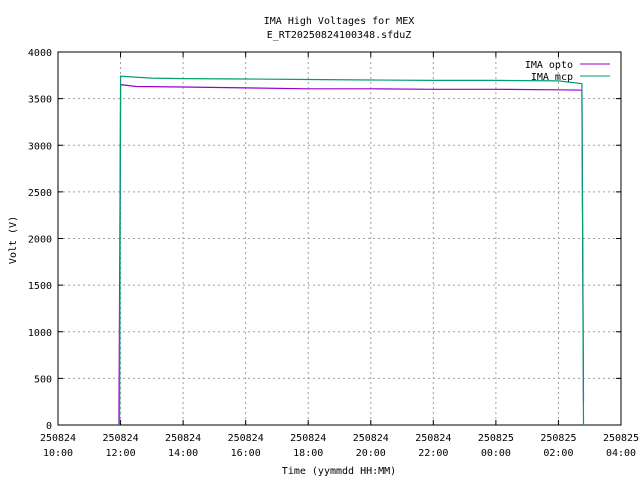 This screenshot has height=480, width=640. What do you see at coordinates (43, 379) in the screenshot?
I see `y-tick-label: 500` at bounding box center [43, 379].